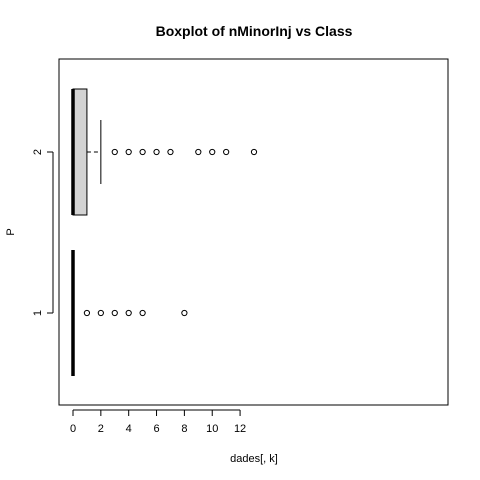  What do you see at coordinates (156, 429) in the screenshot?
I see `x-tick-label: 6` at bounding box center [156, 429].